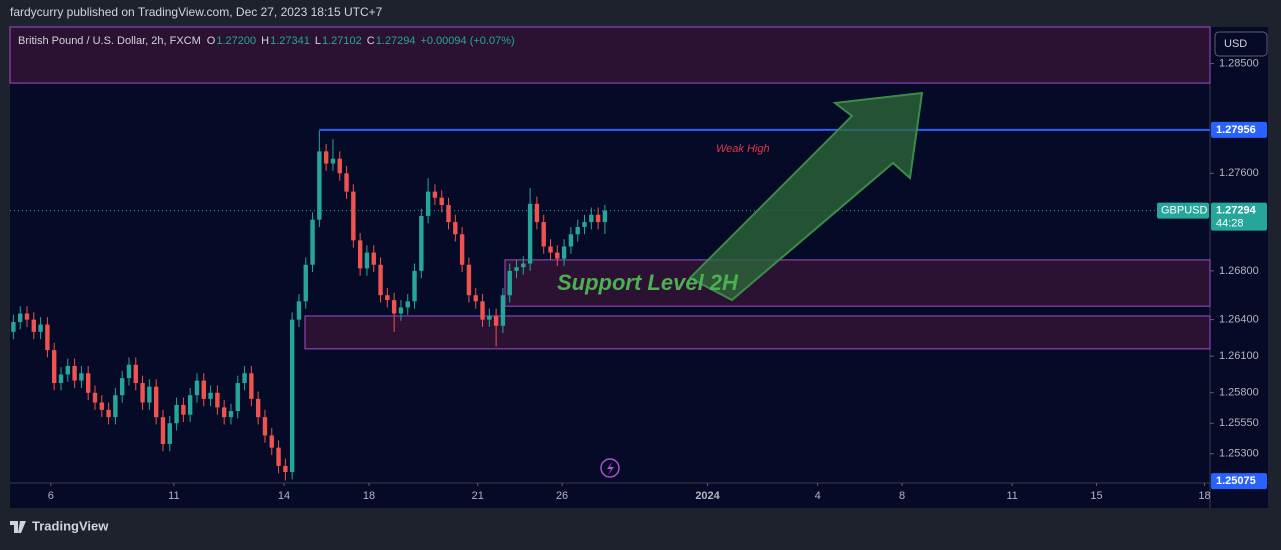  I want to click on x-tick-label: 8, so click(902, 496).